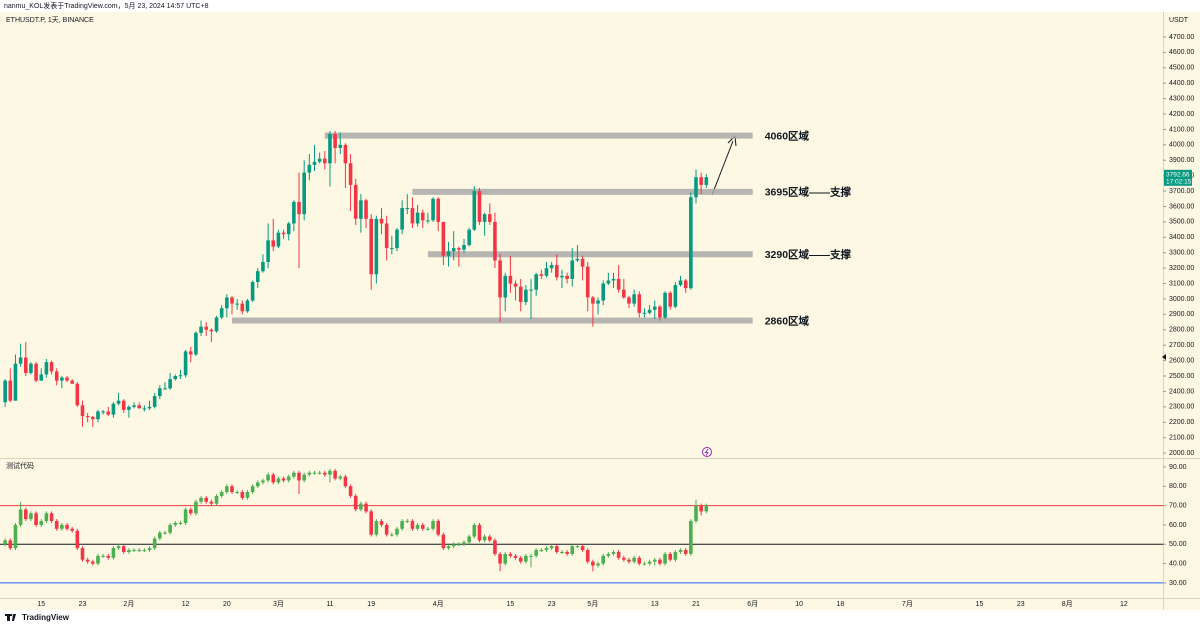 The image size is (1200, 626). Describe the element at coordinates (787, 135) in the screenshot. I see `zone-label: 4060区域` at that location.